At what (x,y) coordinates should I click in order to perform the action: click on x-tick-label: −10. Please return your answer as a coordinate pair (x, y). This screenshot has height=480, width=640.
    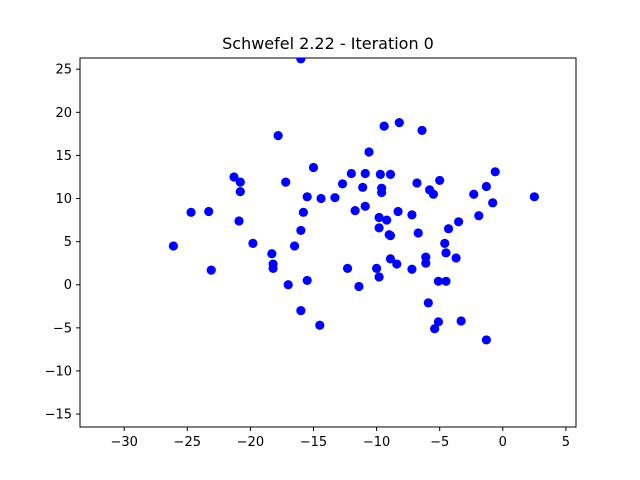
    Looking at the image, I should click on (376, 442).